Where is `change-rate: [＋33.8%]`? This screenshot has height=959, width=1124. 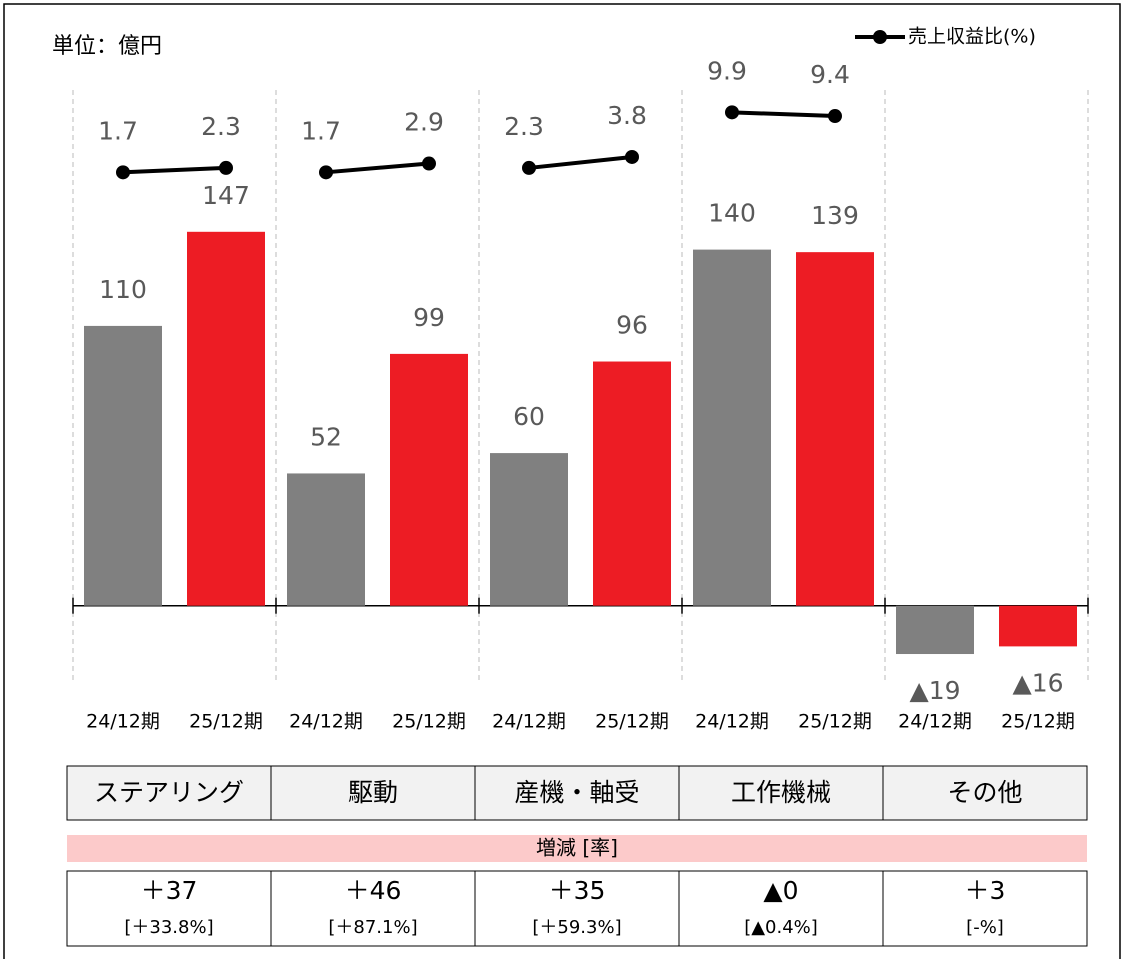 change-rate: [＋33.8%] is located at coordinates (168, 927).